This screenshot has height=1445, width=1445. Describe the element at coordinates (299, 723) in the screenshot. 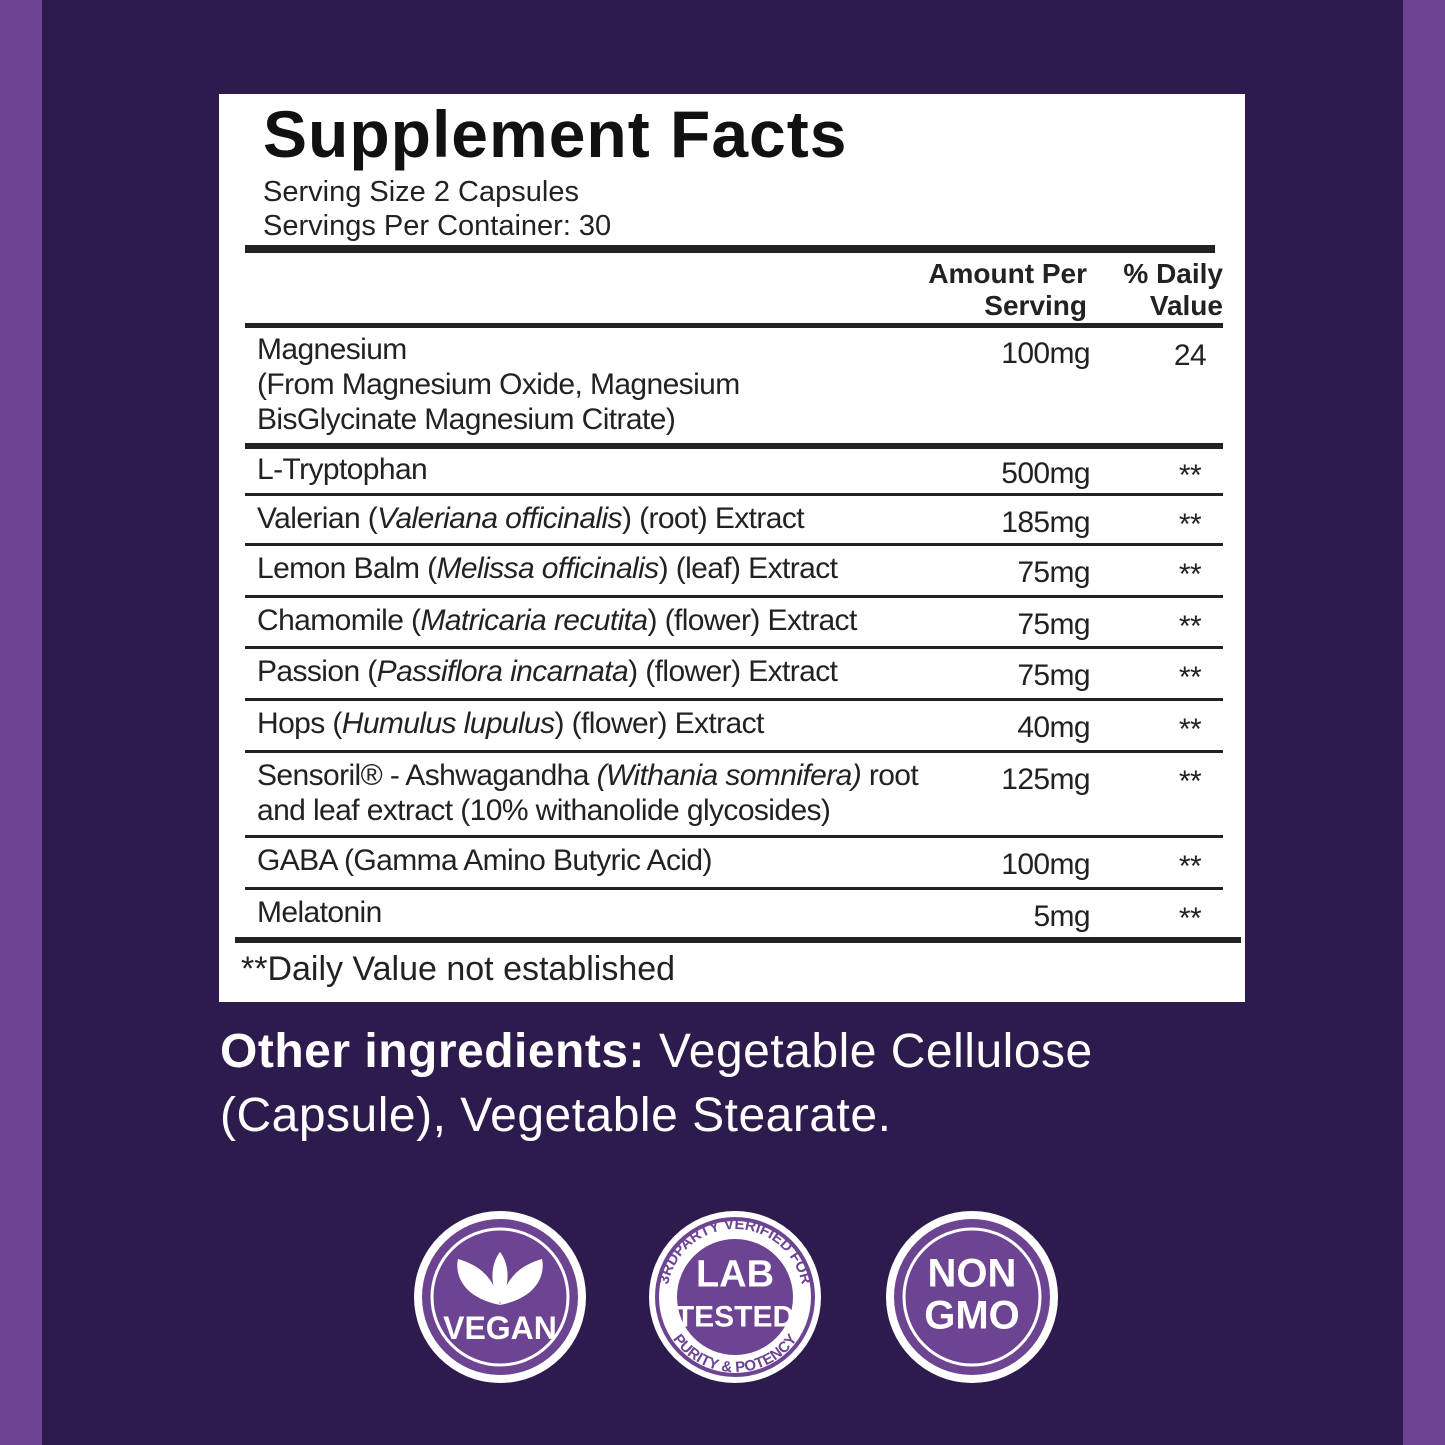

I see `name-part: Hops (` at that location.